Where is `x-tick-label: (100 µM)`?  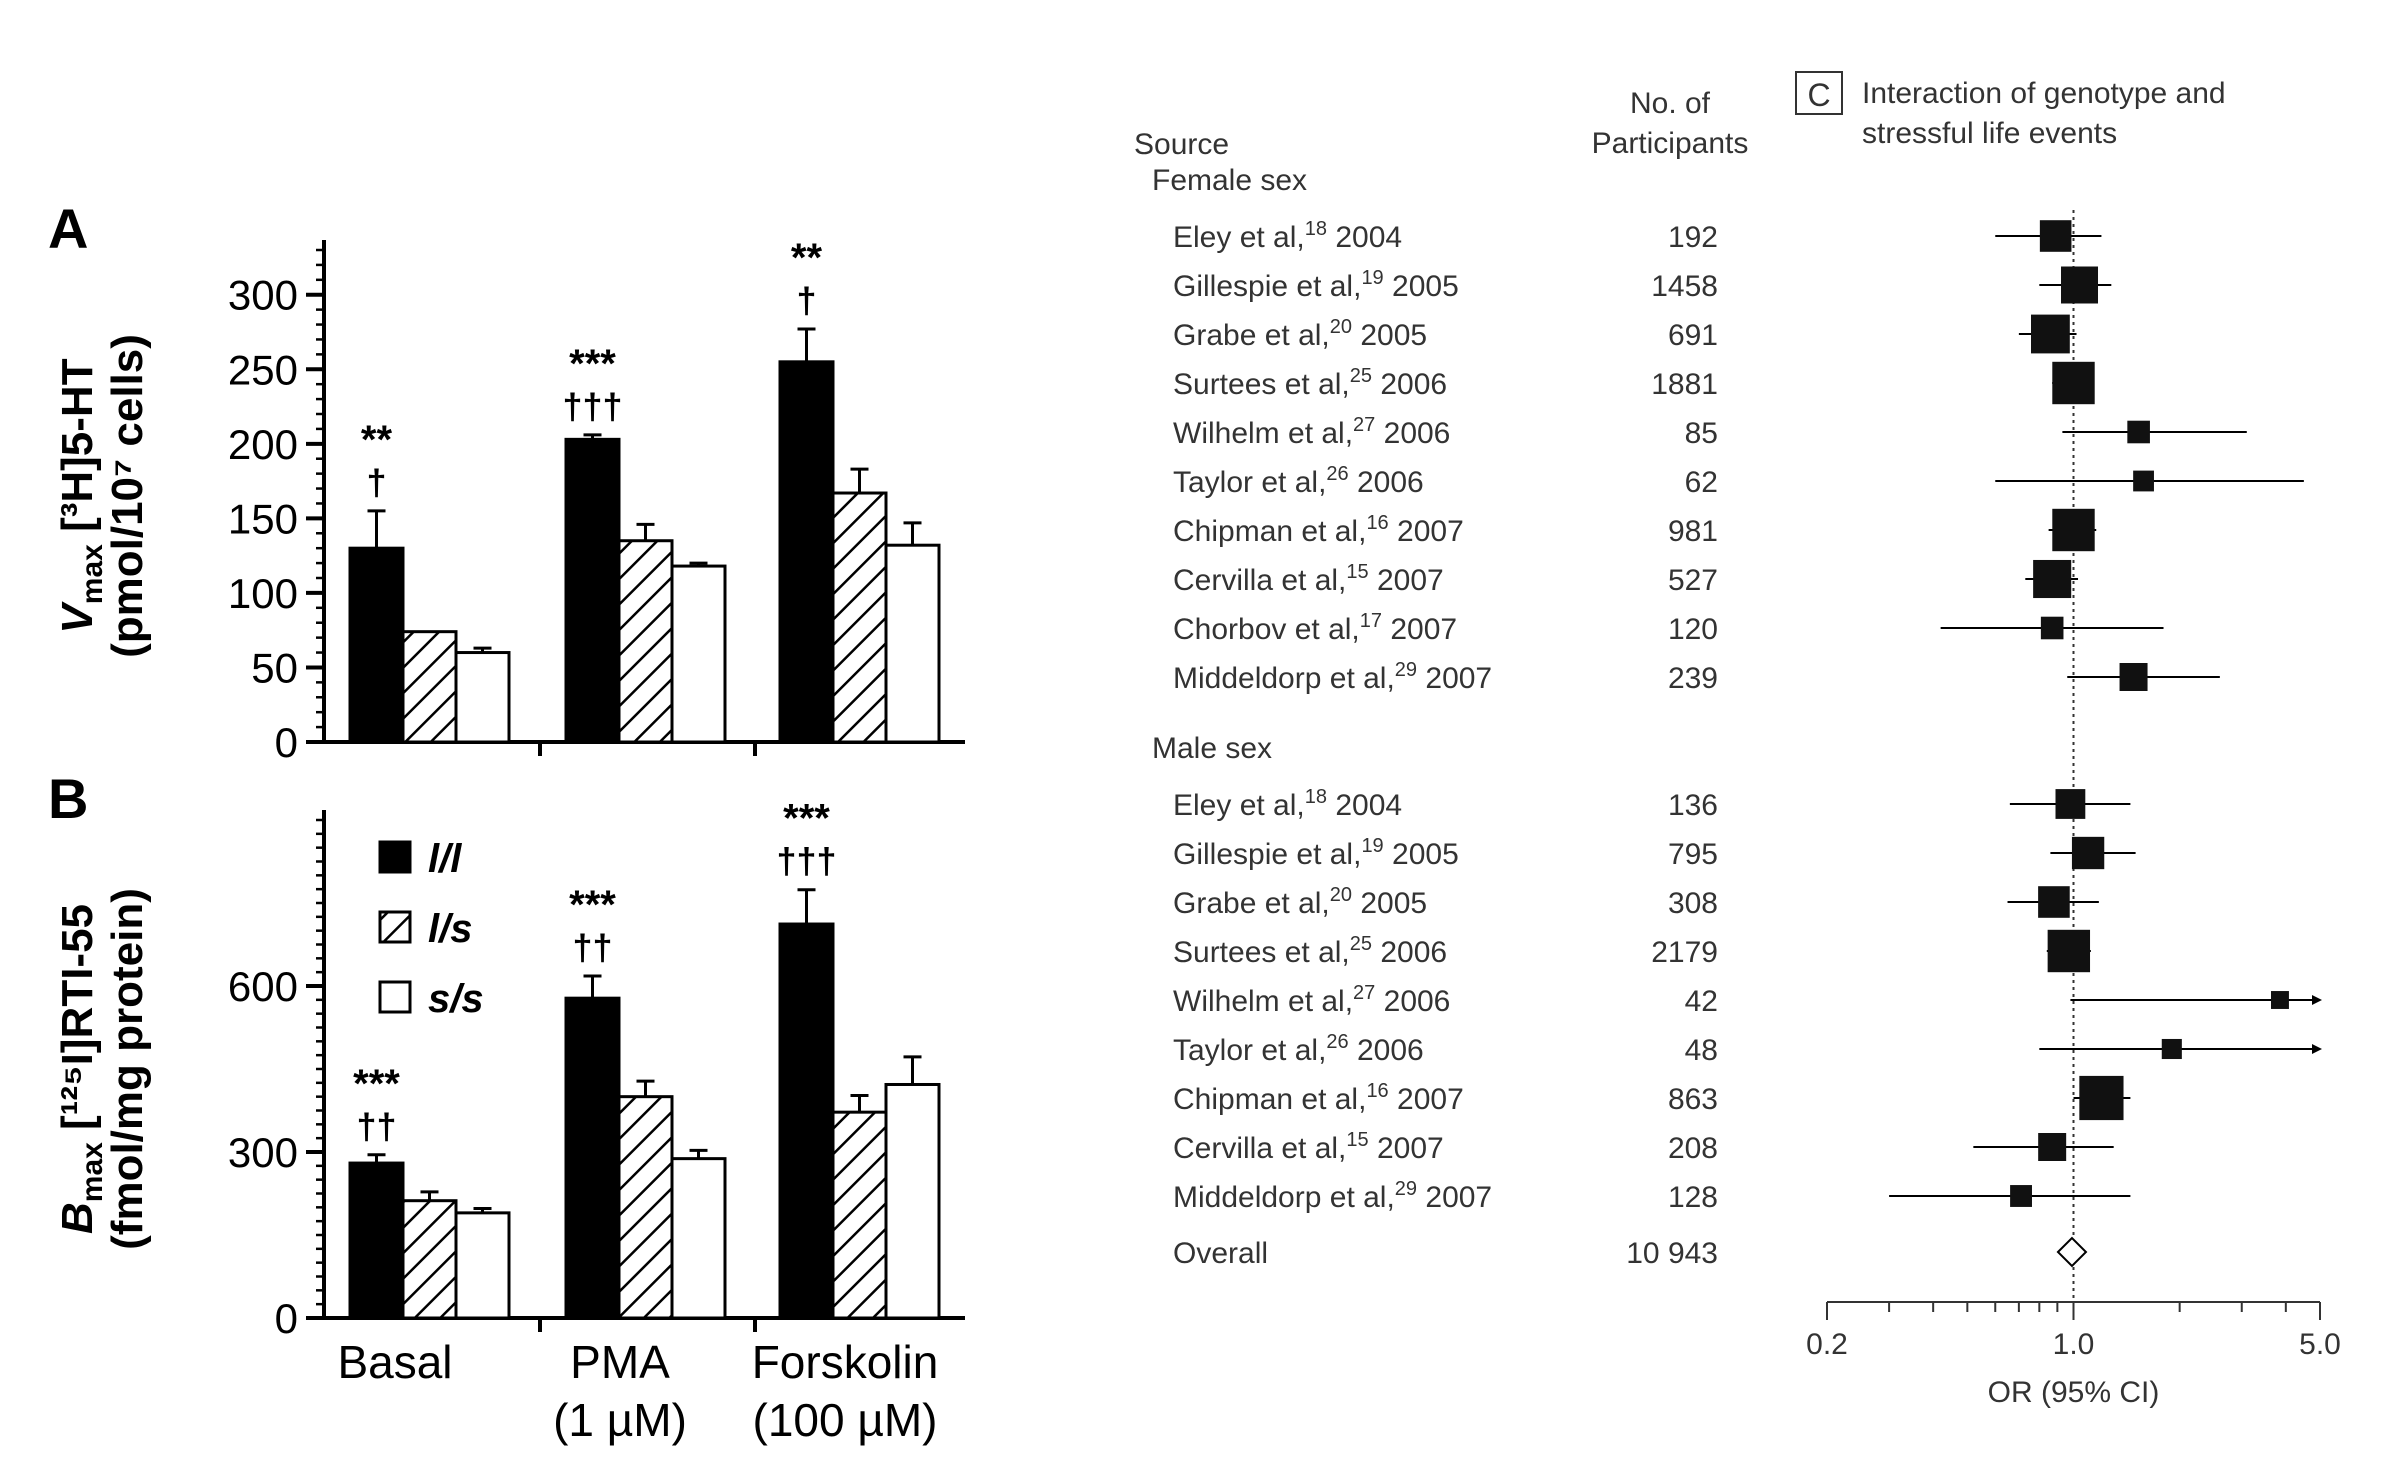 x-tick-label: (100 µM) is located at coordinates (845, 1420).